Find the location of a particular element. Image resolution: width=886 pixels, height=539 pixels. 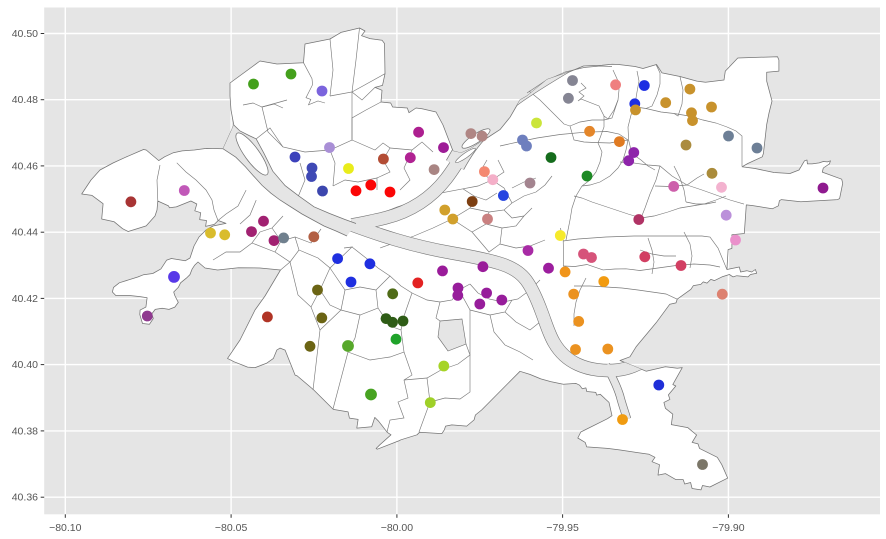

svg-text: 40.48 is located at coordinates (25, 100).